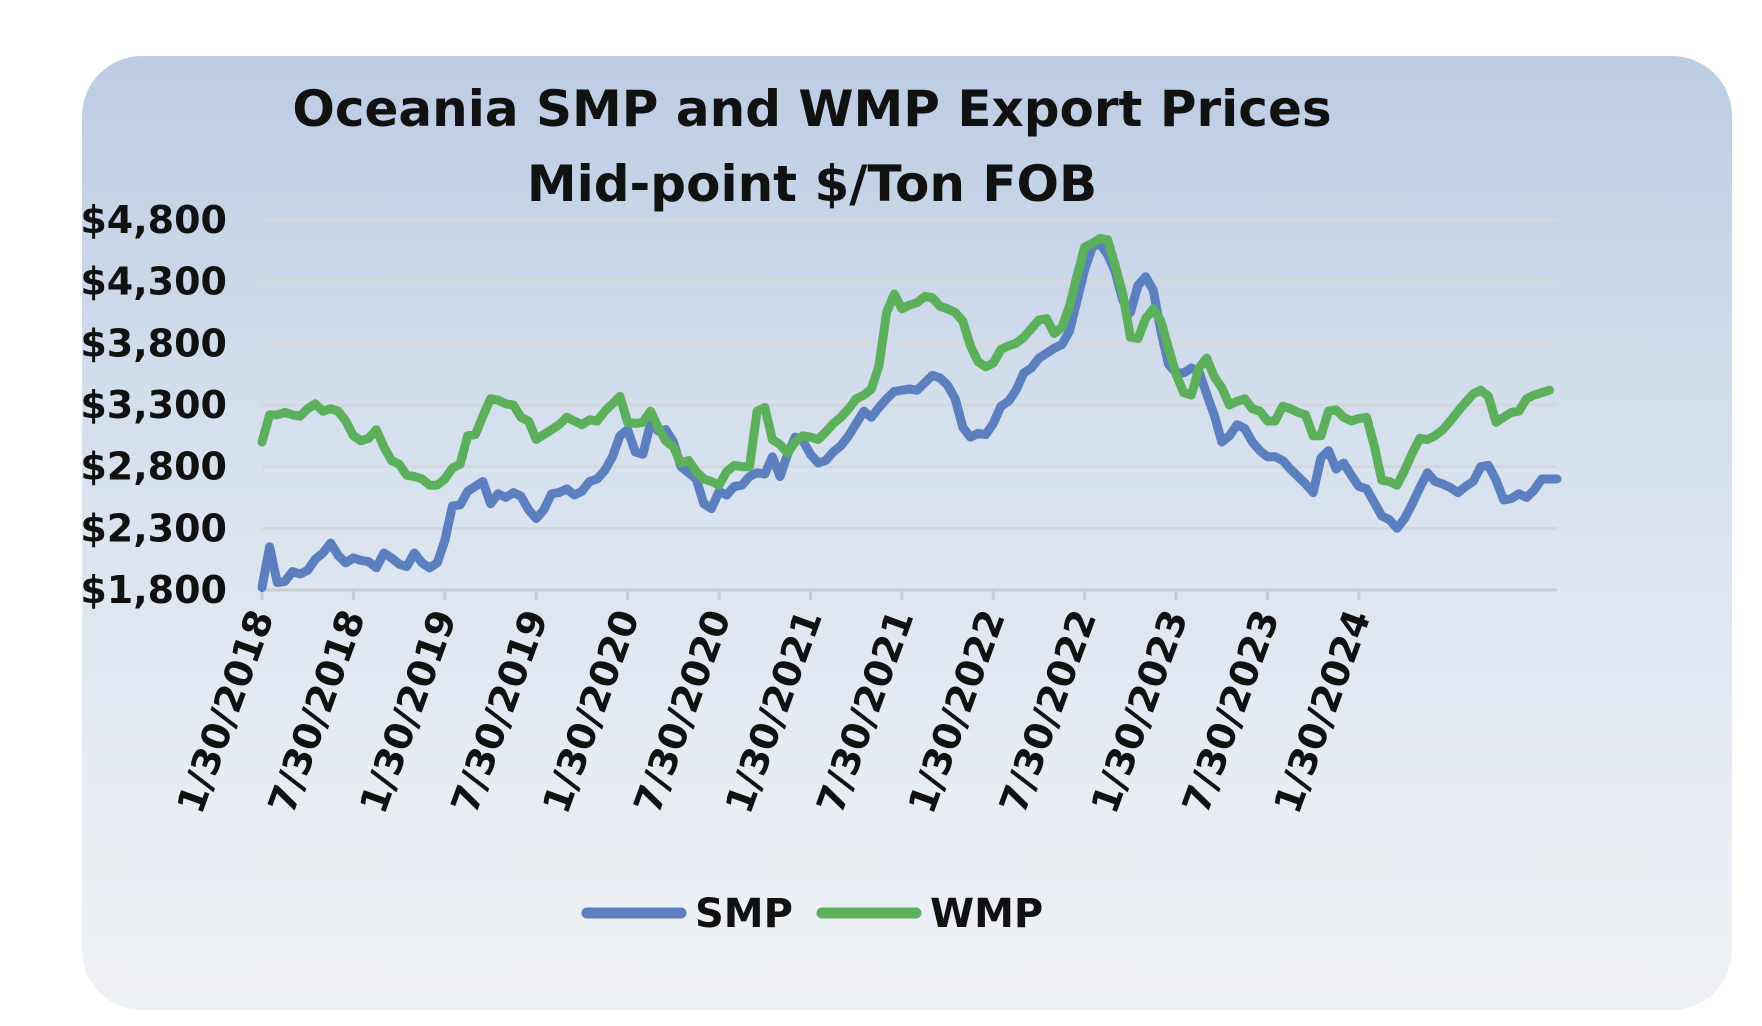 This screenshot has width=1762, height=1026. Describe the element at coordinates (986, 914) in the screenshot. I see `wmp-legend-label: WMP` at that location.